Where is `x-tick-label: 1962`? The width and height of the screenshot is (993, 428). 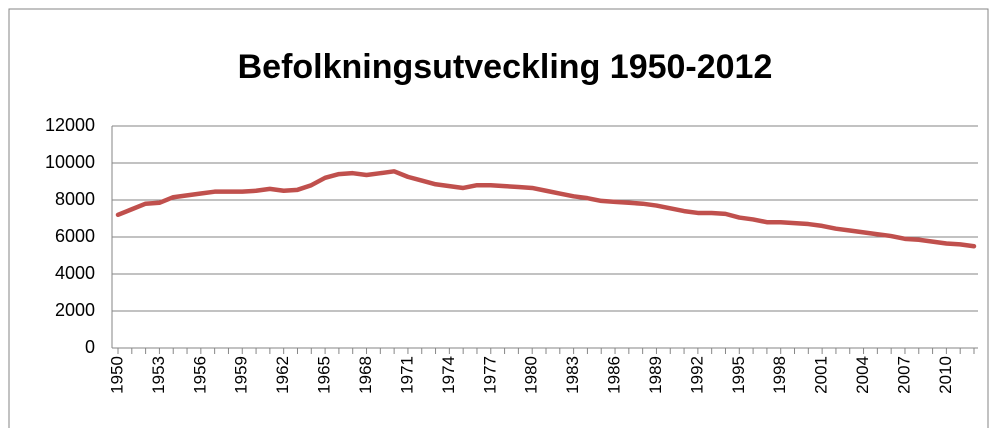
x-tick-label: 1962 is located at coordinates (282, 375).